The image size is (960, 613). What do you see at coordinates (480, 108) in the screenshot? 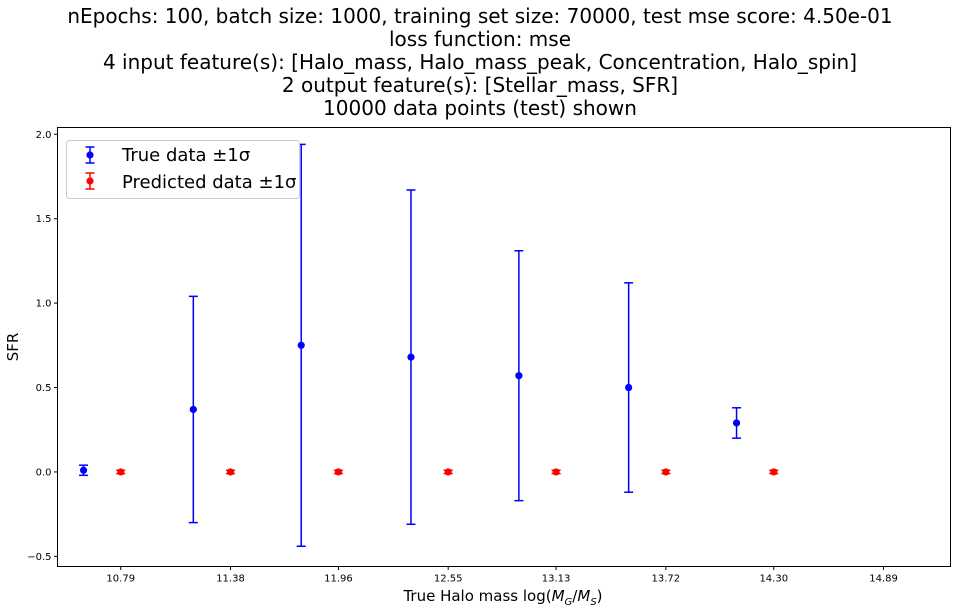
I see `title-line-5: 10000 data points (test) shown` at bounding box center [480, 108].